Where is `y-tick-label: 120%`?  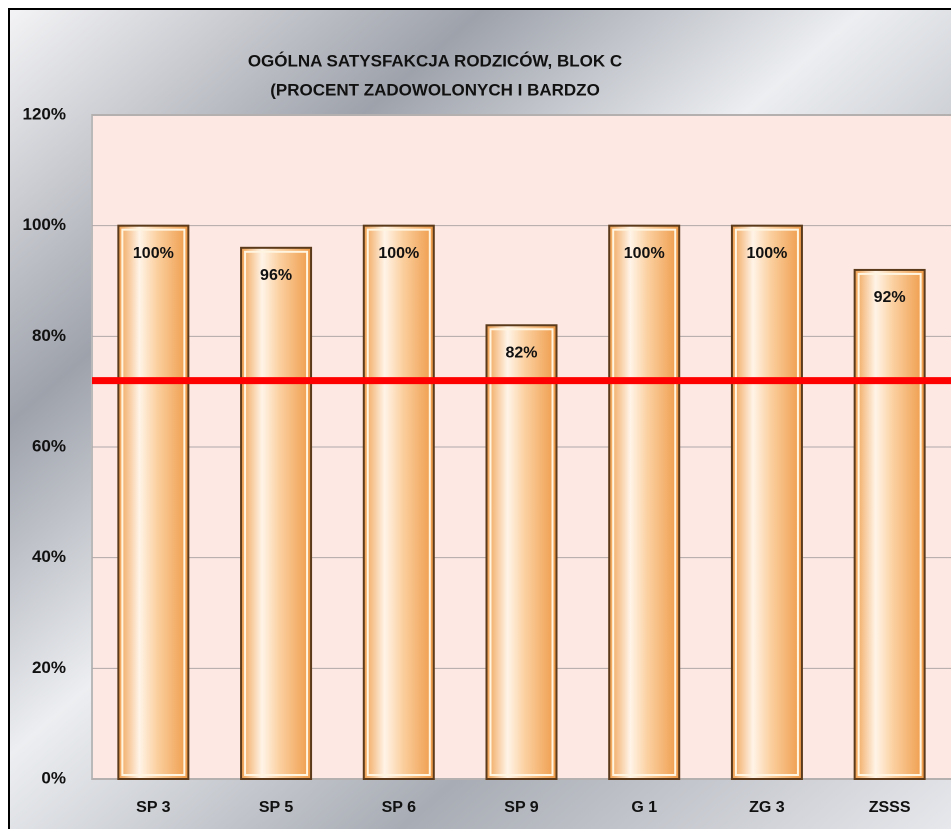 y-tick-label: 120% is located at coordinates (44, 113).